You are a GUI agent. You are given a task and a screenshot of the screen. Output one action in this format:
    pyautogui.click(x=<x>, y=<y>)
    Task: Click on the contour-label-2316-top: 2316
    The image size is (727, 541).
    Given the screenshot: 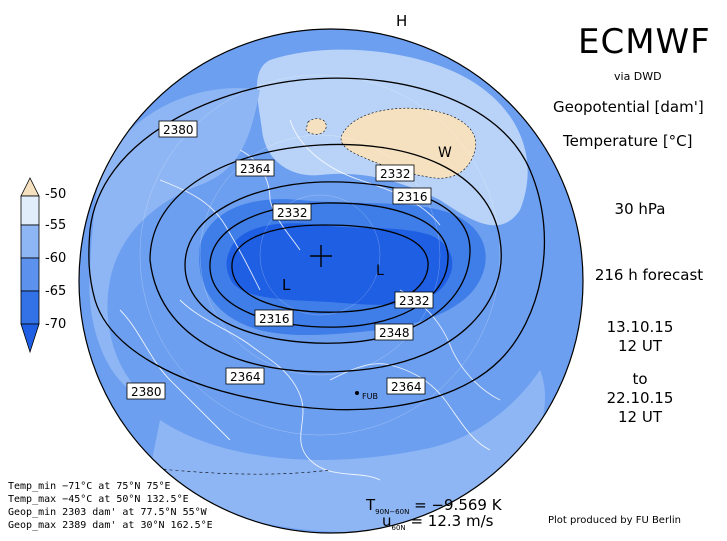 What is the action you would take?
    pyautogui.click(x=412, y=196)
    